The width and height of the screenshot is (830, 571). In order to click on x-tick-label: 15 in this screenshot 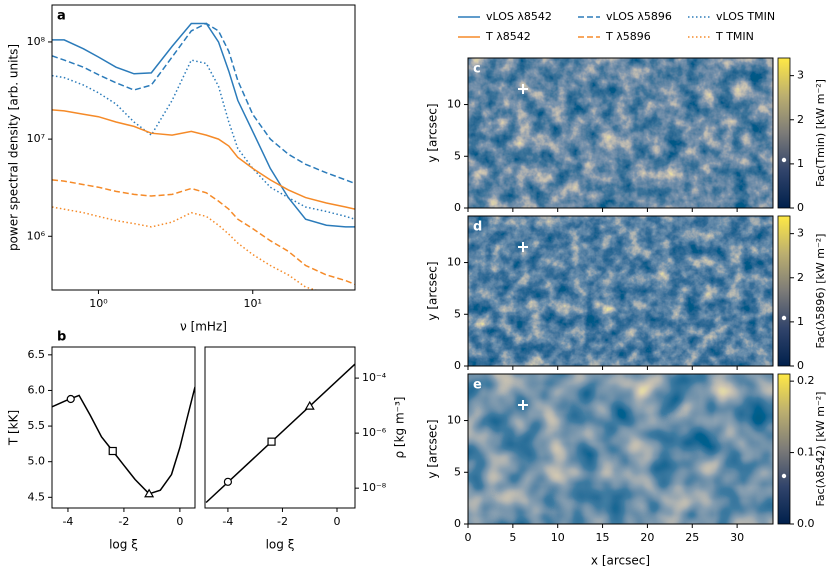, I will do `click(603, 537)`.